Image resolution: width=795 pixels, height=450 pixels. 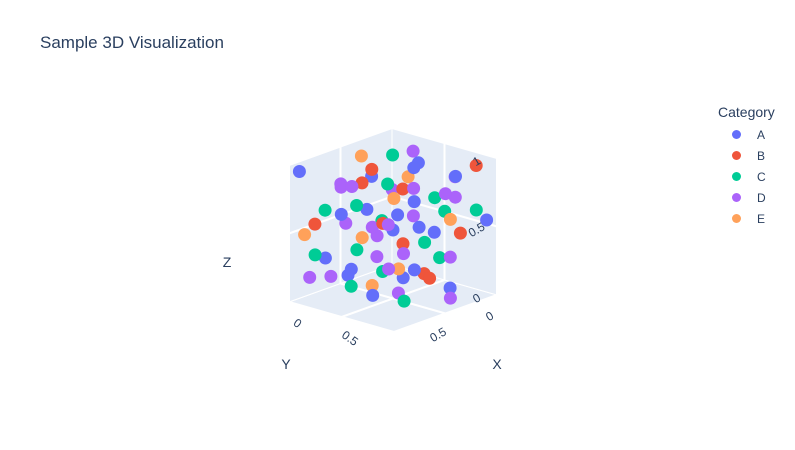 I want to click on legend-item-b: B, so click(x=746, y=155).